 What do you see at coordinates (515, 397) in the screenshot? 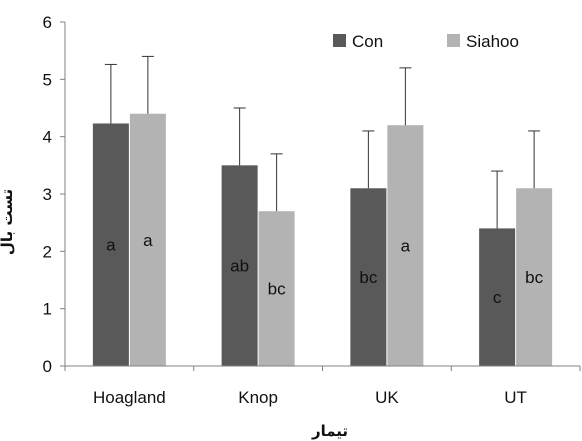
I see `x-tick-label: UT` at bounding box center [515, 397].